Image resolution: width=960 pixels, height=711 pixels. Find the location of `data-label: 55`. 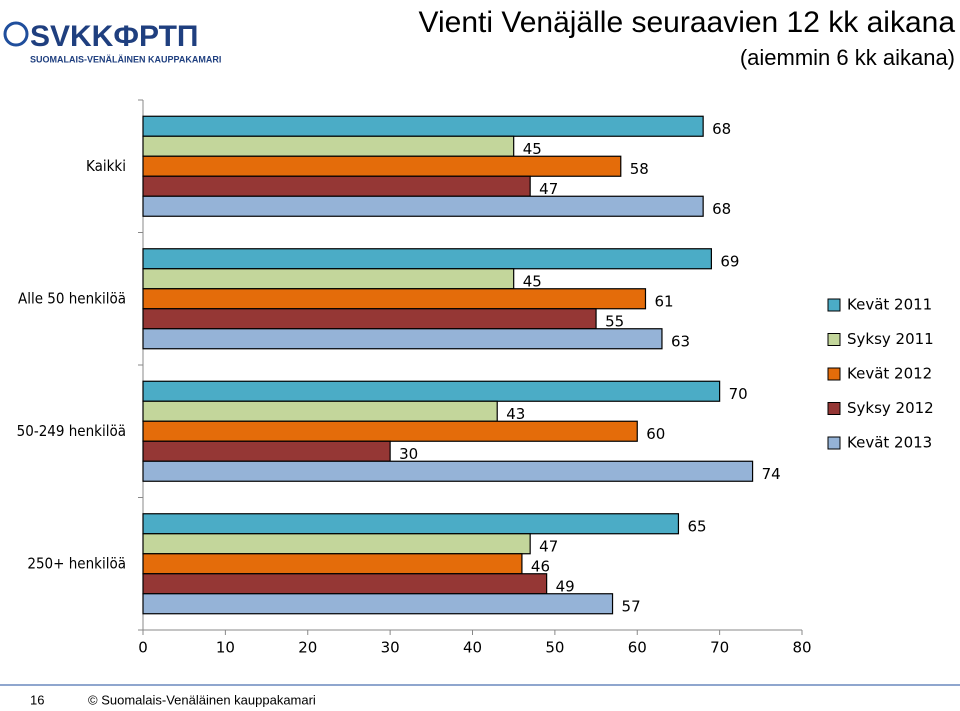

data-label: 55 is located at coordinates (614, 321).